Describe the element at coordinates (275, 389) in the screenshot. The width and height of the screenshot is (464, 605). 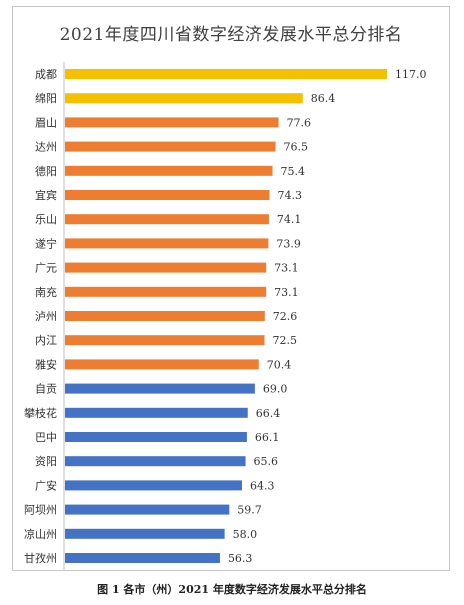
I see `value-label: 69.0` at that location.